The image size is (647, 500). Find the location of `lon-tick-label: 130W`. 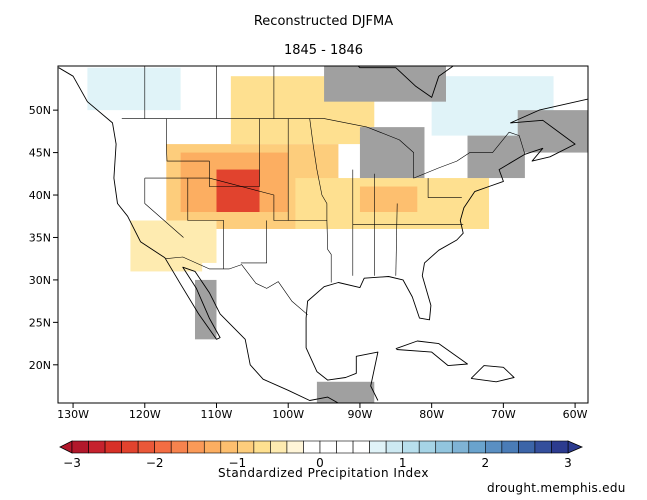

lon-tick-label: 130W is located at coordinates (73, 414).